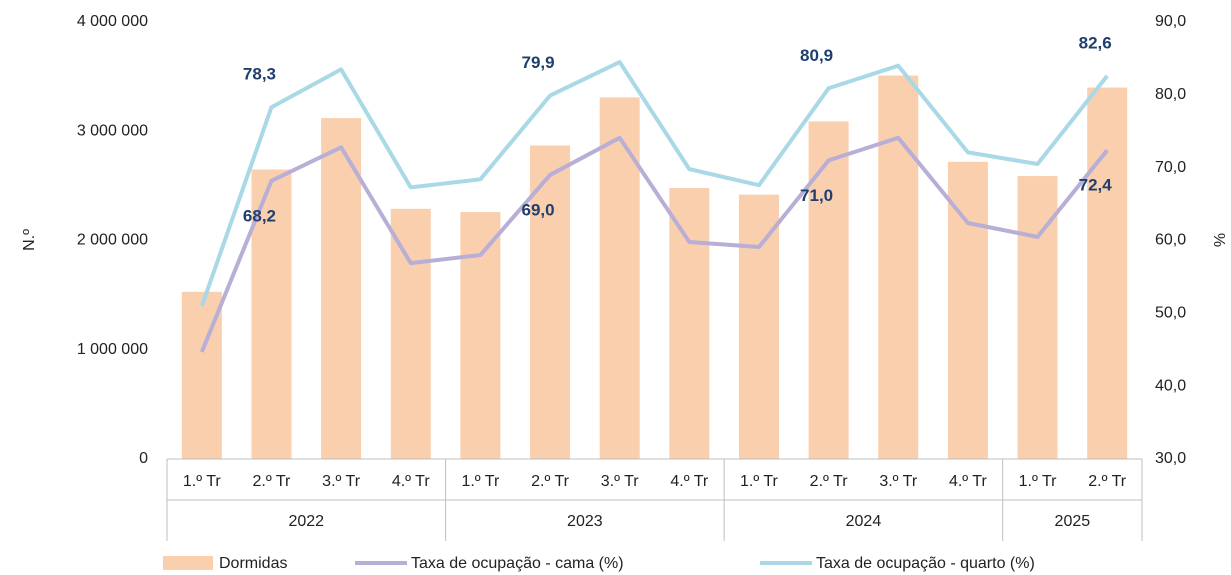 The height and width of the screenshot is (575, 1231). Describe the element at coordinates (537, 62) in the screenshot. I see `data-label: 79,9` at that location.